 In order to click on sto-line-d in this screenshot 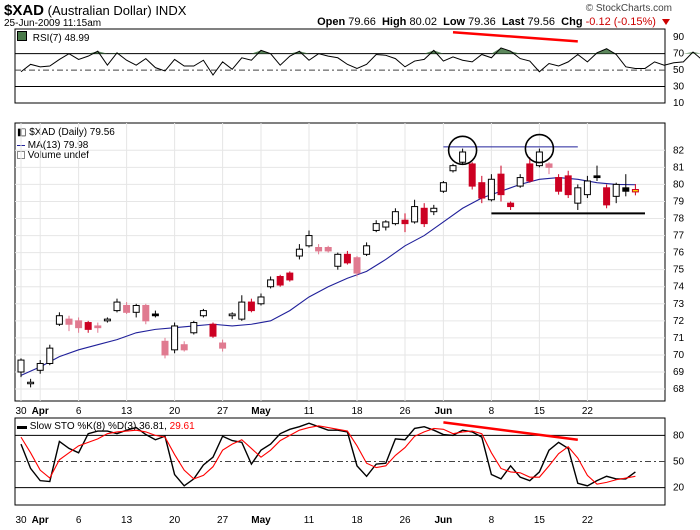, I will do `click(328, 455)`.